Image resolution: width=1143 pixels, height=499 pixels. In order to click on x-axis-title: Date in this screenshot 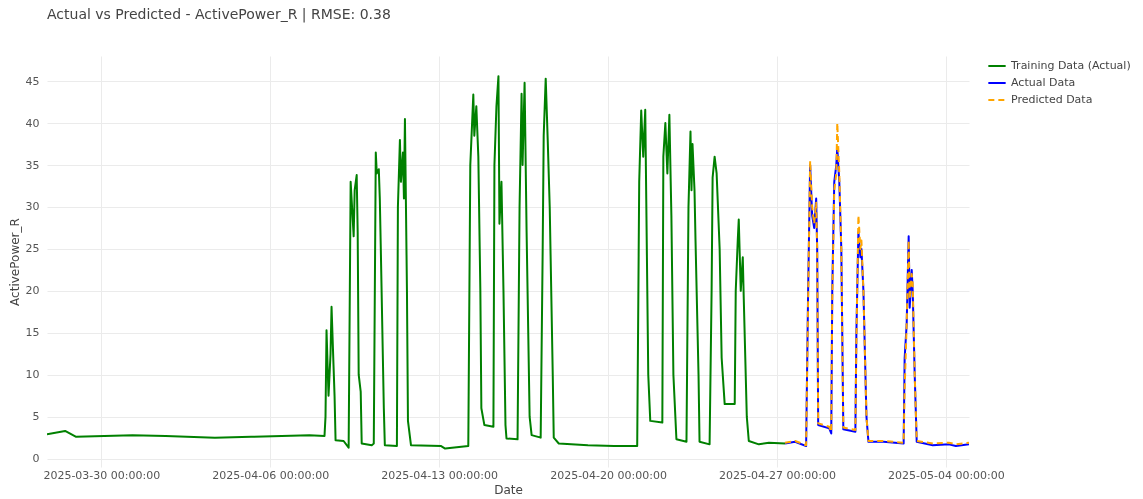, I will do `click(508, 489)`.